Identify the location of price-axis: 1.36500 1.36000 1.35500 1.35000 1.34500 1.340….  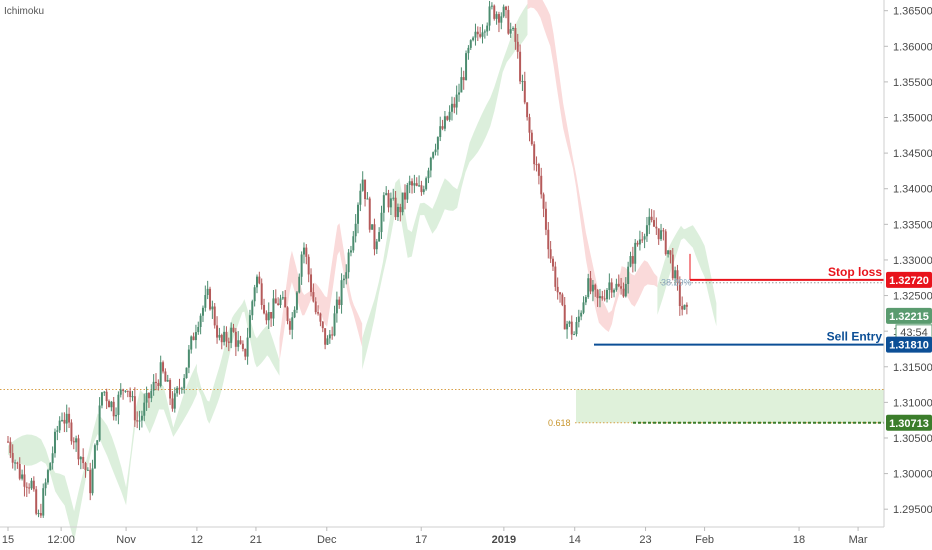
(908, 261).